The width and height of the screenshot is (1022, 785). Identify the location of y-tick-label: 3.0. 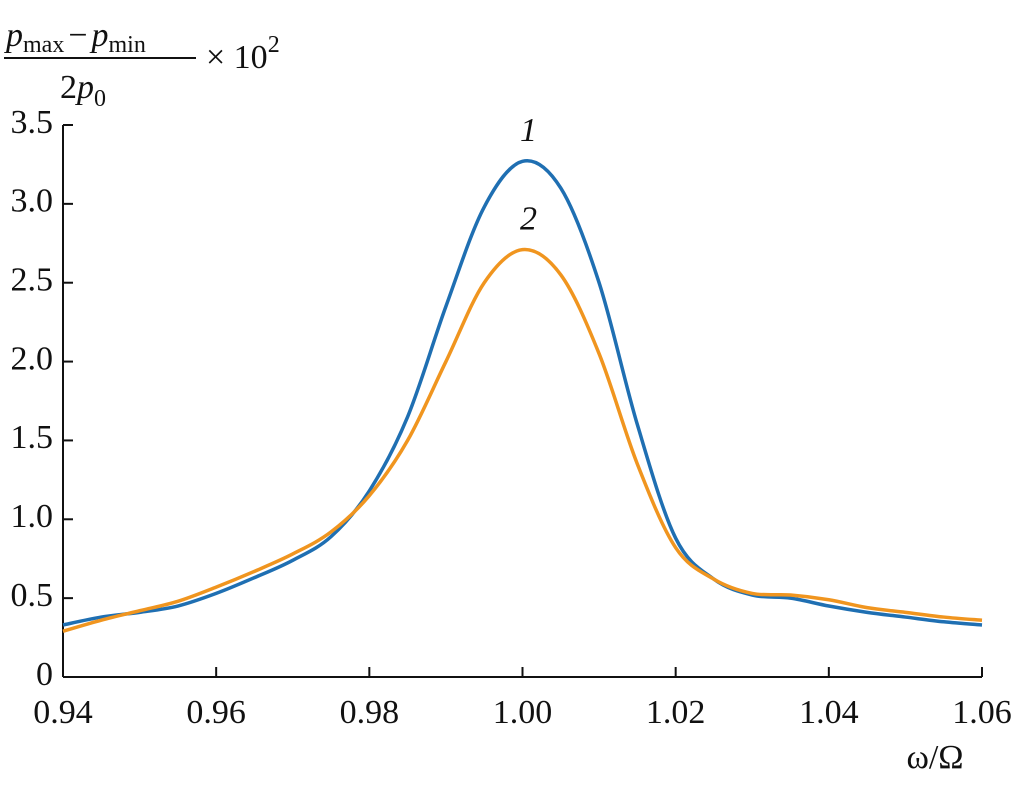
(32, 201).